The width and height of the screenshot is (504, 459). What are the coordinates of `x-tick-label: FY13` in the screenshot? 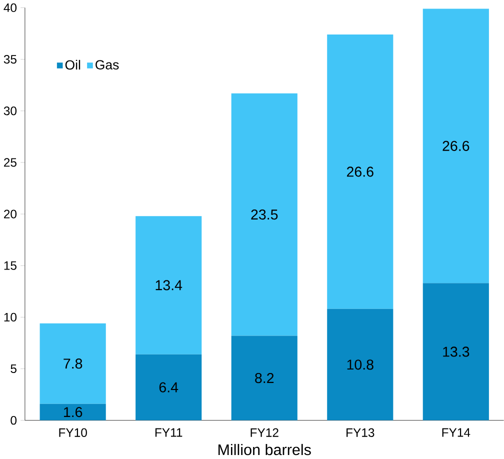 It's located at (360, 433).